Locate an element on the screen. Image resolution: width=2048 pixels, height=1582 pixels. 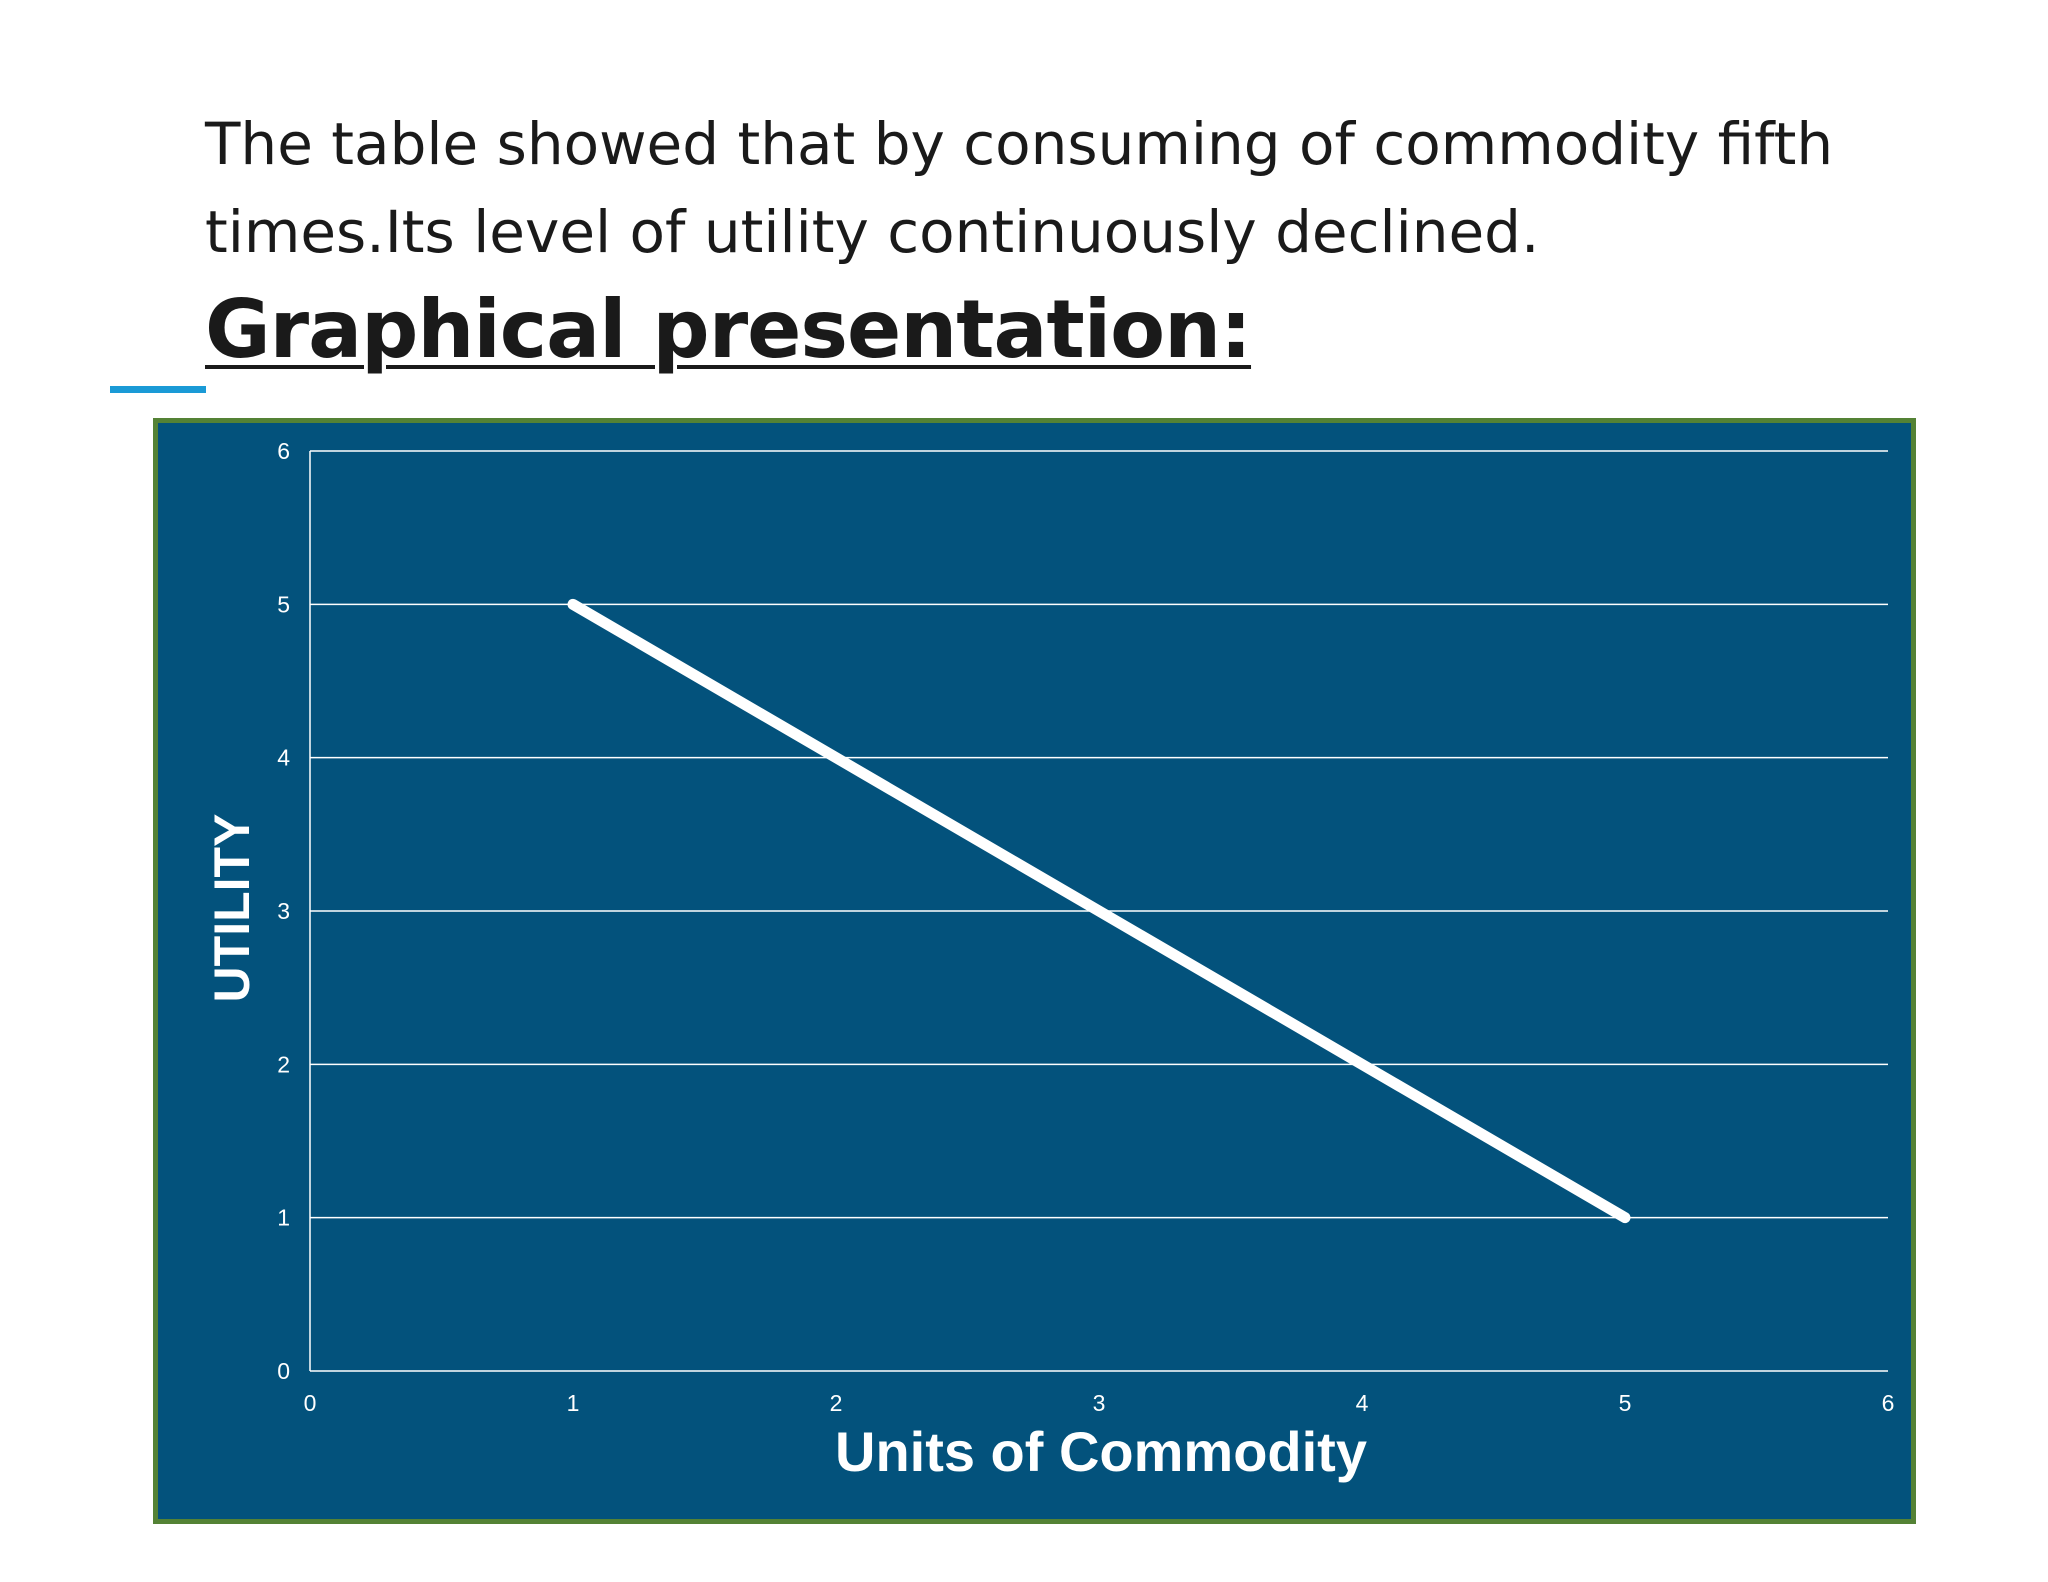
x-tick-label: 6 is located at coordinates (1888, 1403).